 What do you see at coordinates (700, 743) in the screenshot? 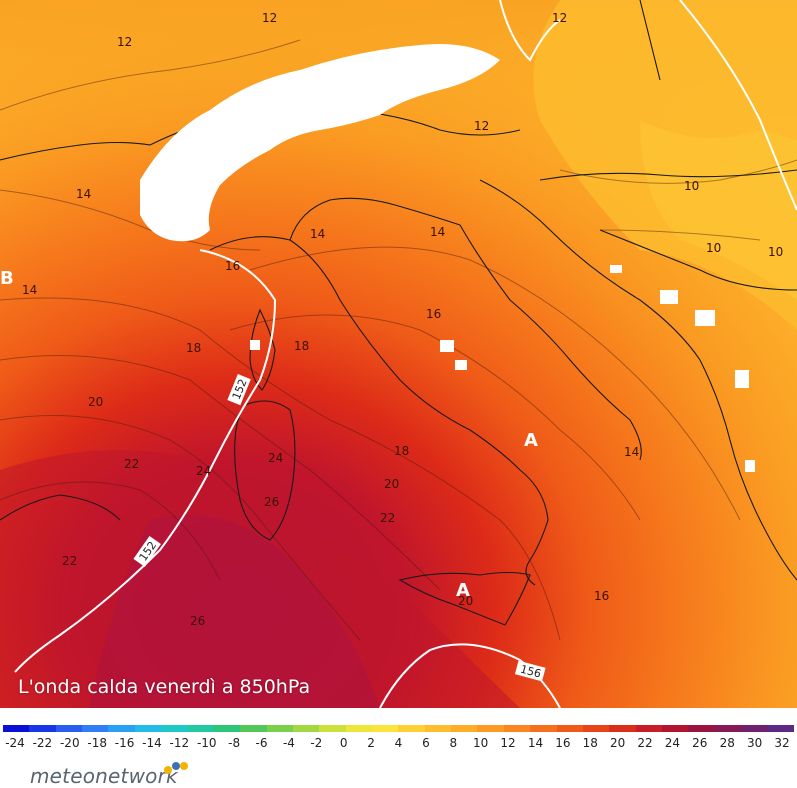
I see `colorbar-tick-label: 26` at bounding box center [700, 743].